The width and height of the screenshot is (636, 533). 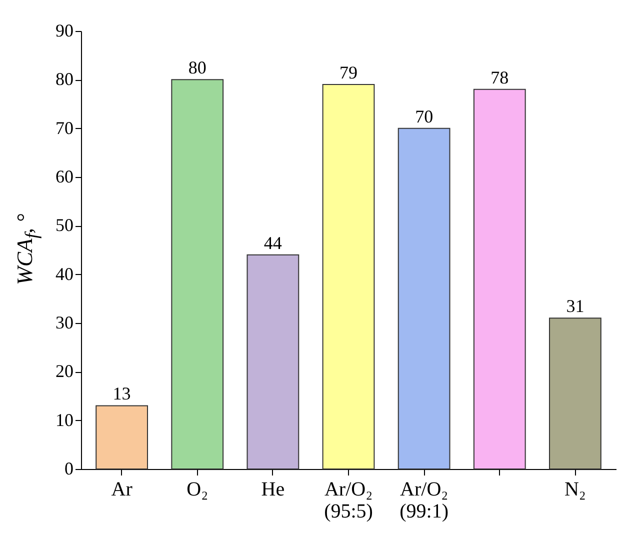 I want to click on data-label: 70, so click(x=424, y=116).